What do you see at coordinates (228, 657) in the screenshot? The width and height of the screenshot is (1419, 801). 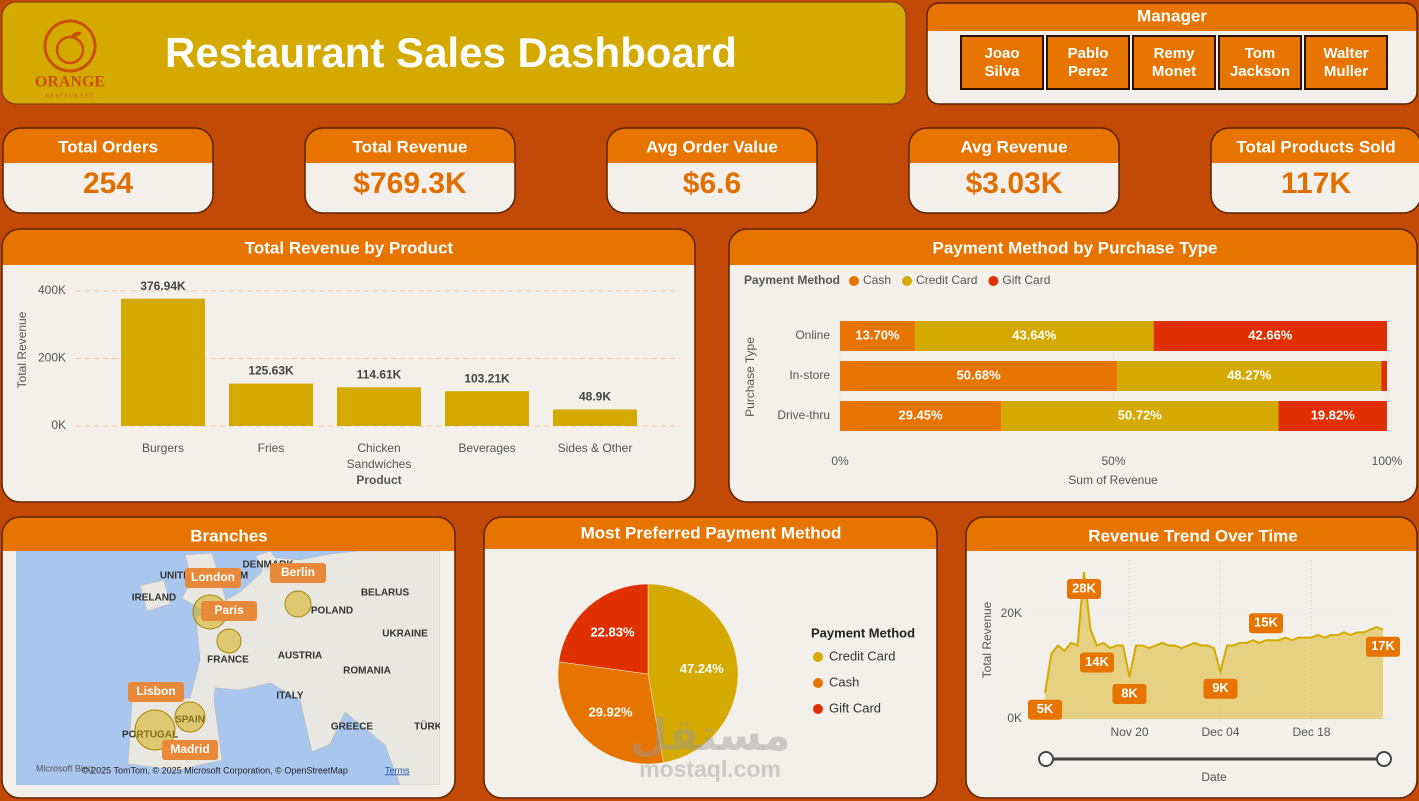 I see `map-panel-border` at bounding box center [228, 657].